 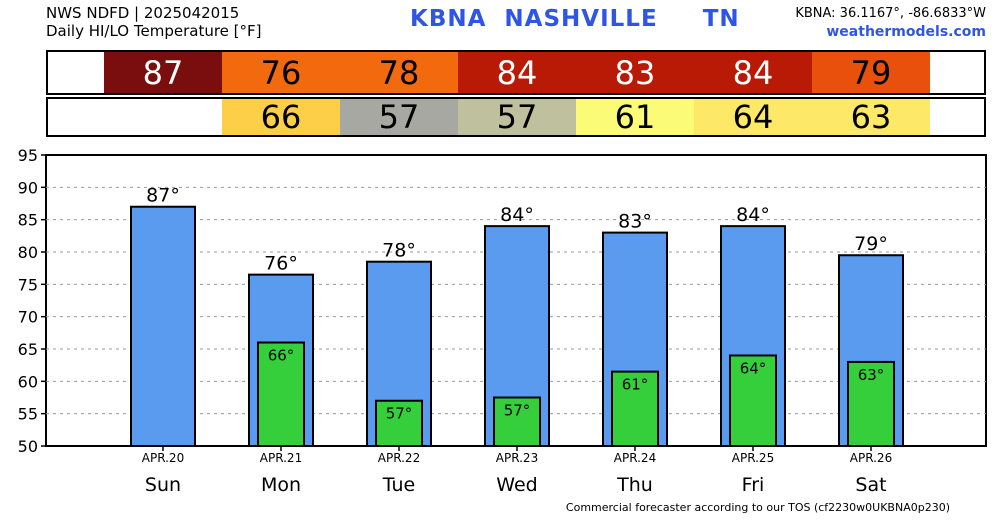 I want to click on x-day-label: Fri, so click(x=753, y=485).